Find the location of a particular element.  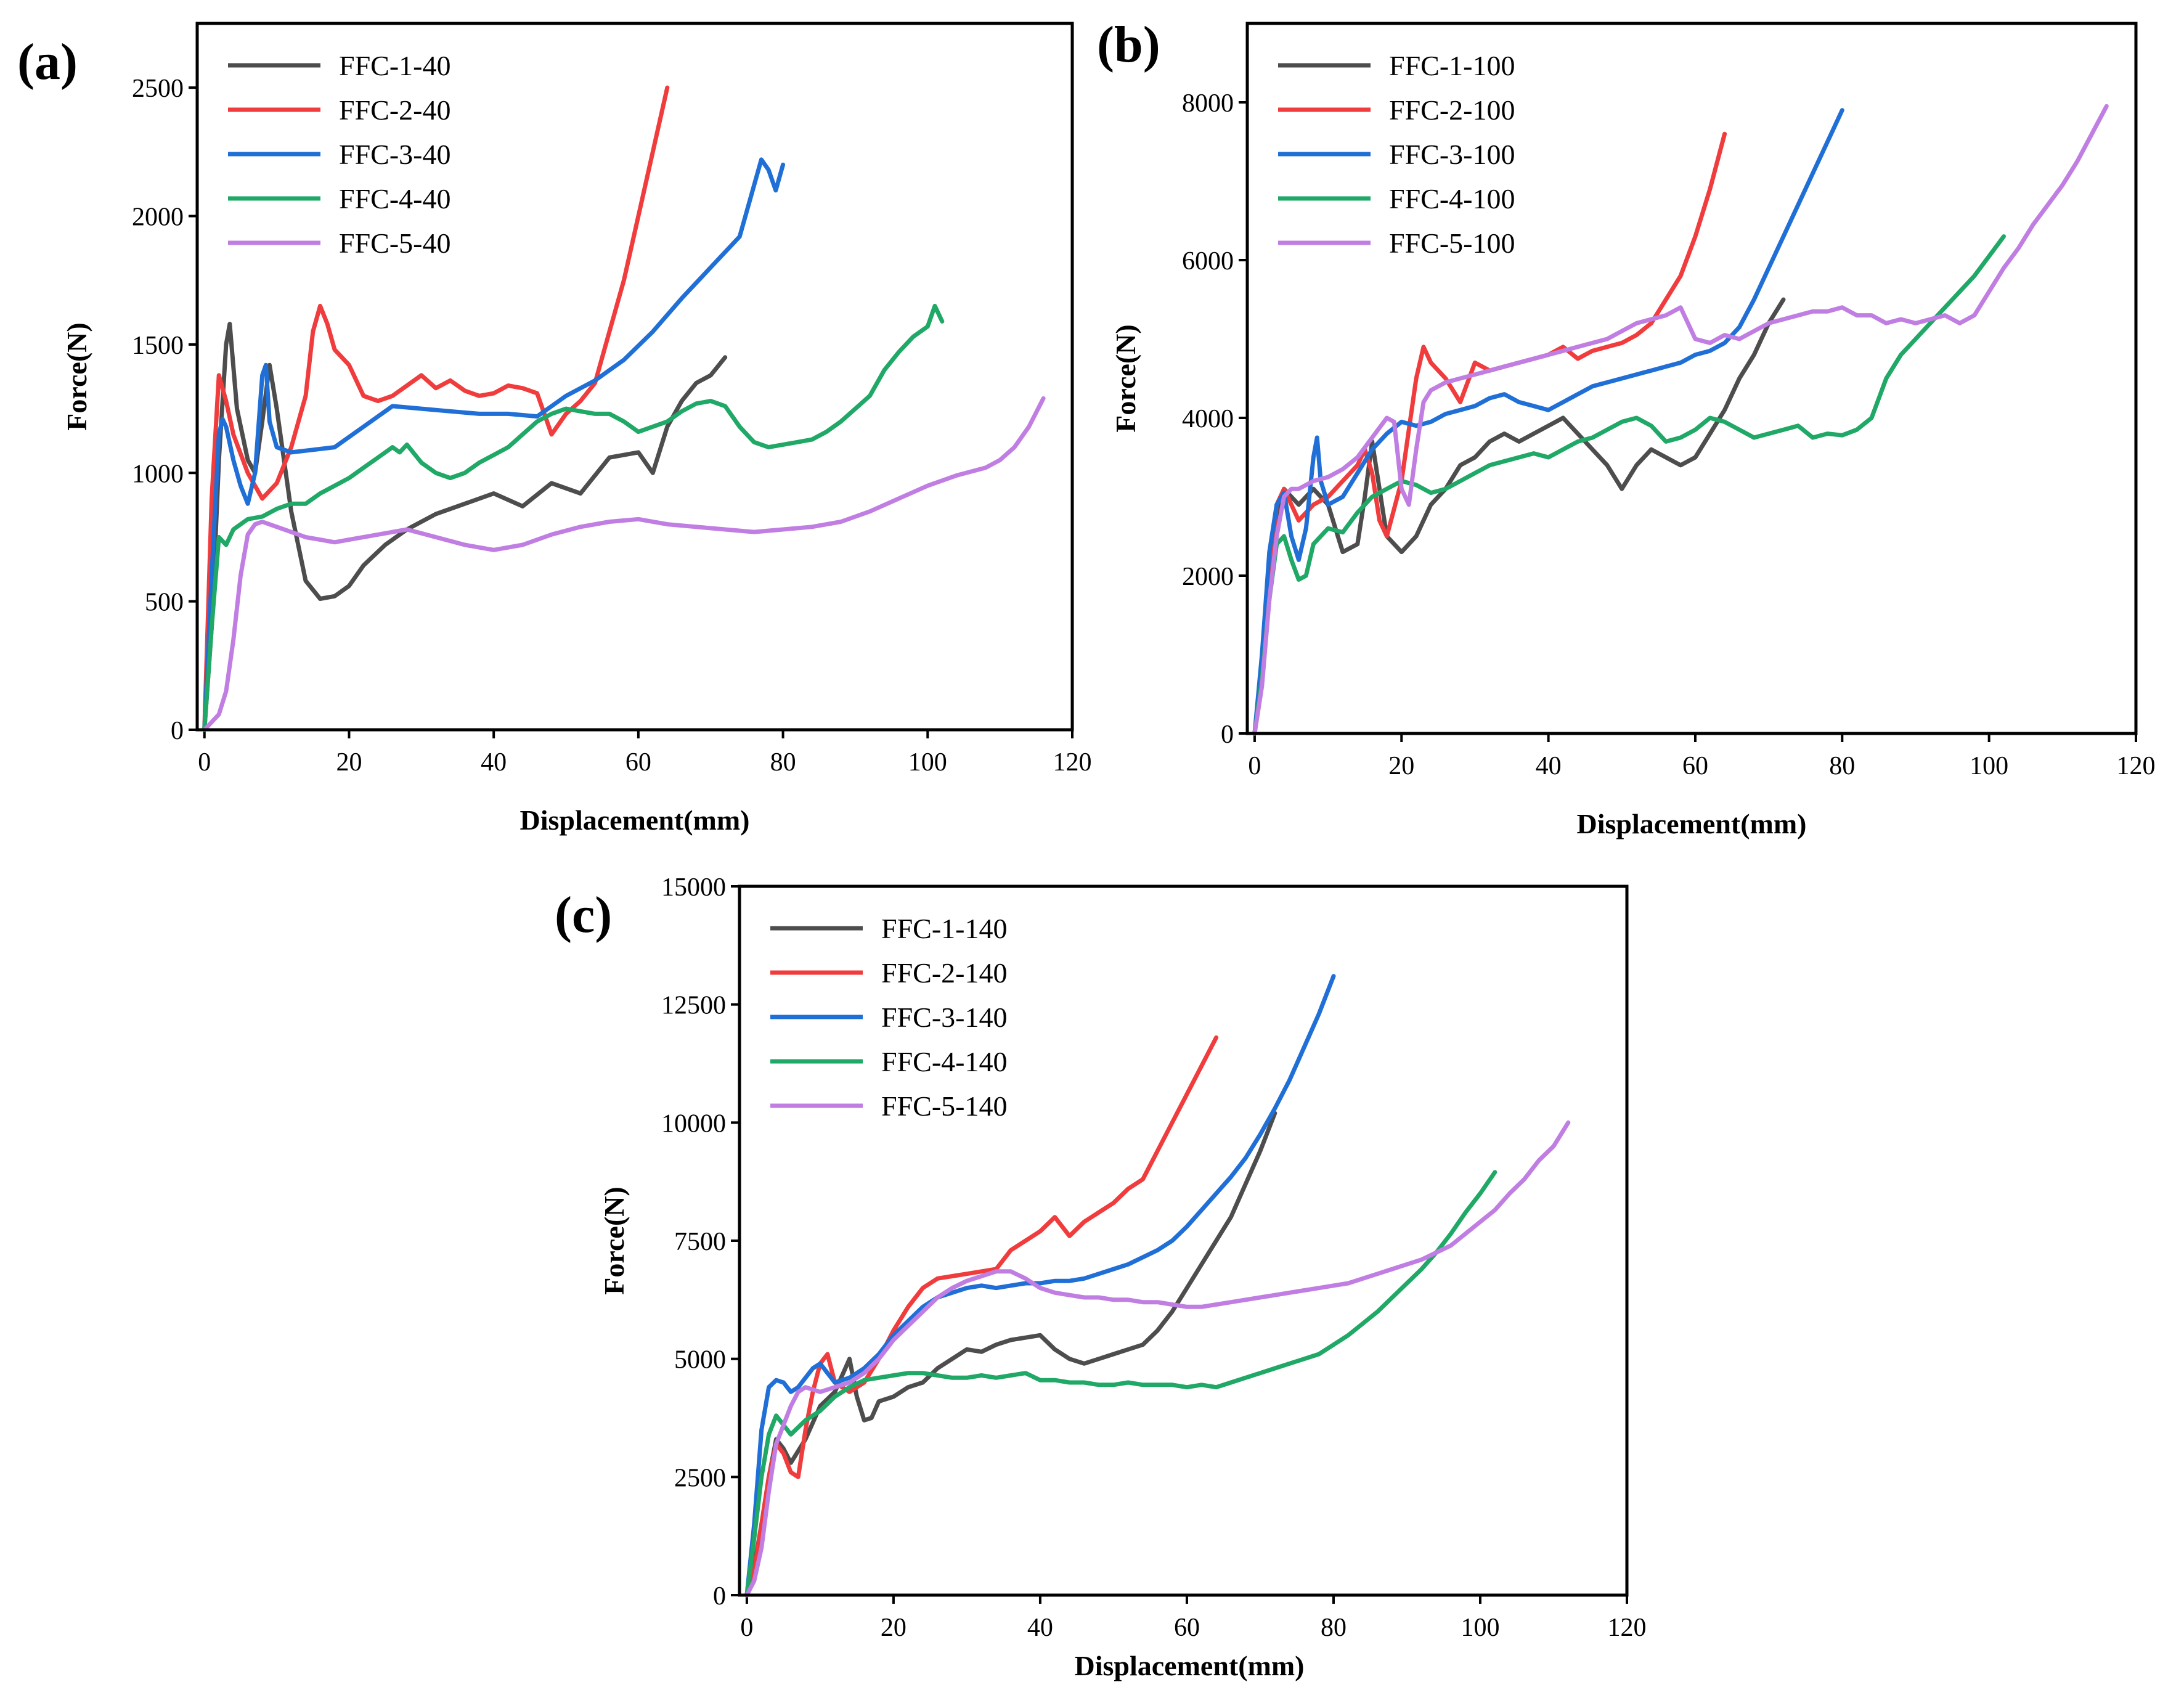

panel-c-y-tick-label: 12500 is located at coordinates (693, 1006).